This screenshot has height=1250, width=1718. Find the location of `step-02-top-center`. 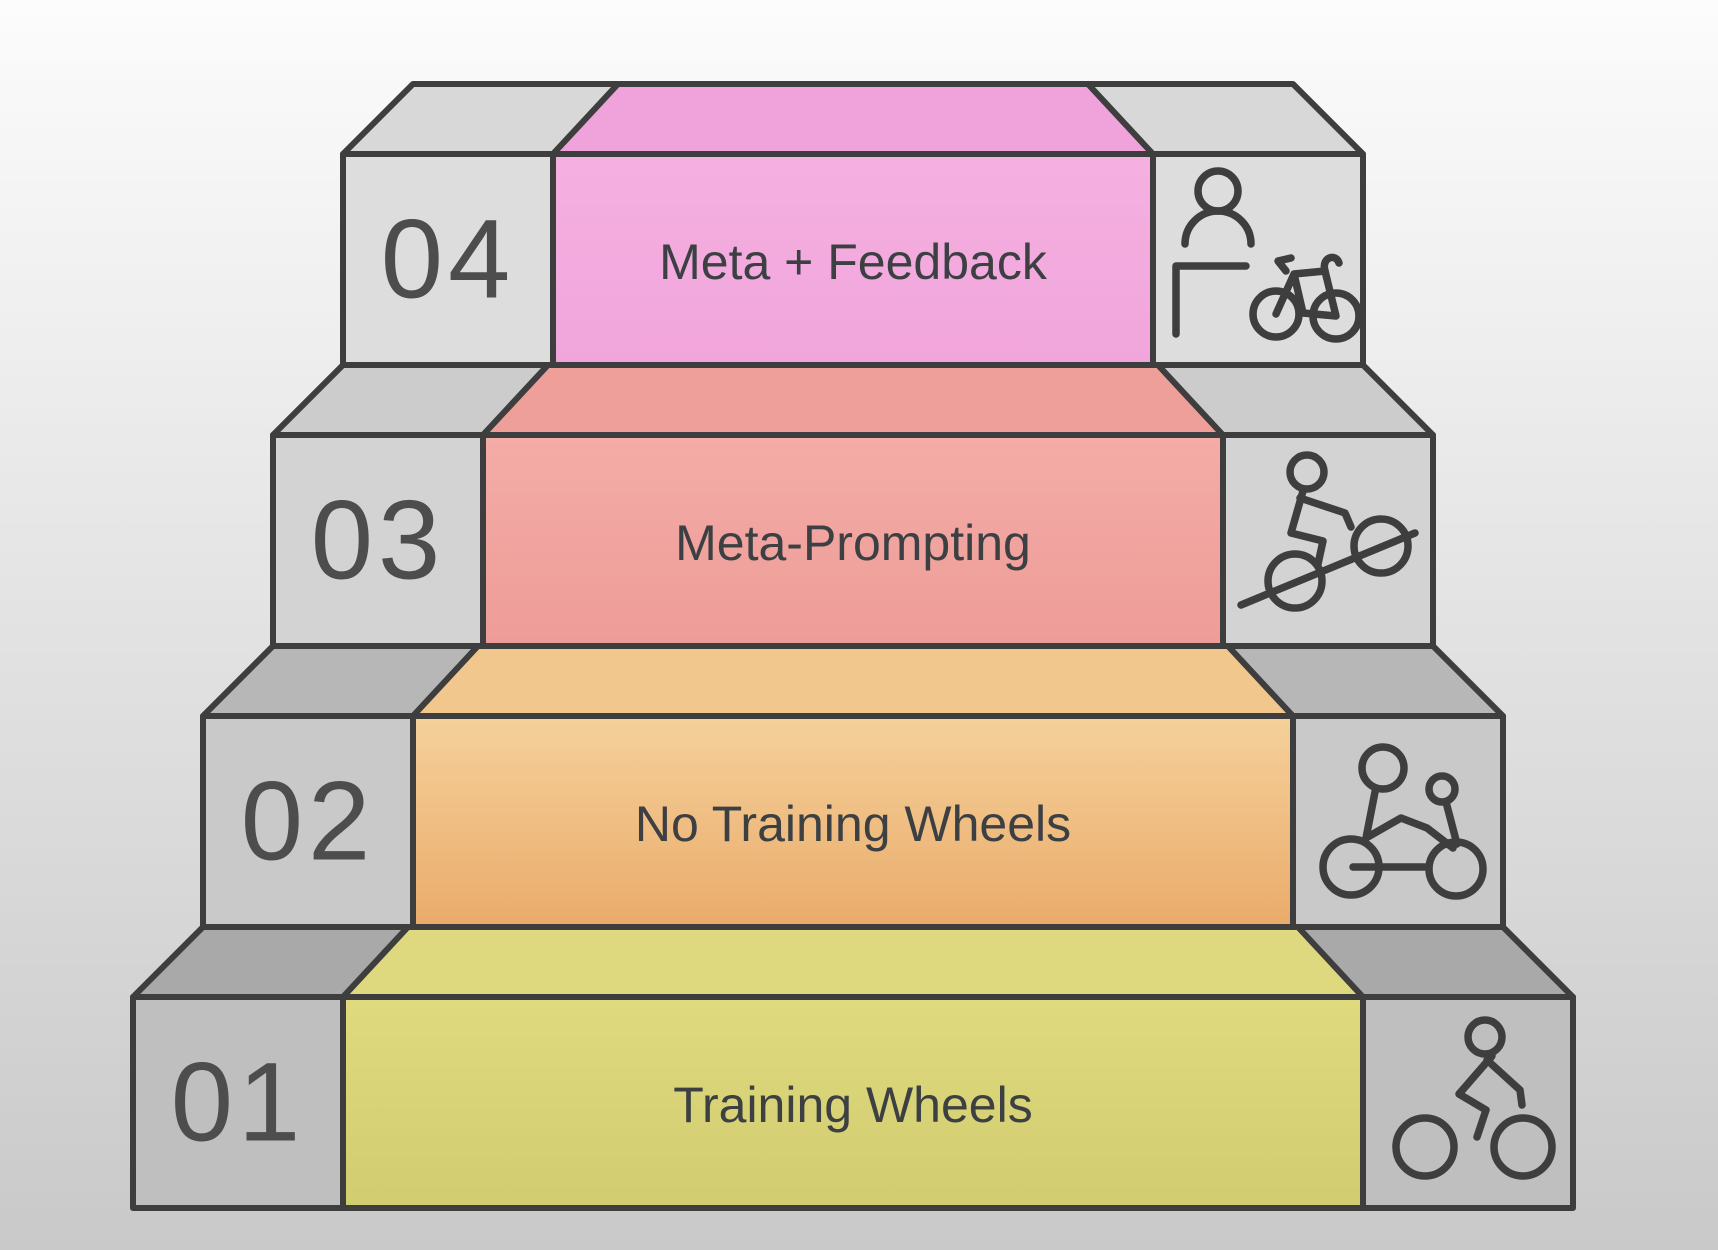

step-02-top-center is located at coordinates (853, 681).